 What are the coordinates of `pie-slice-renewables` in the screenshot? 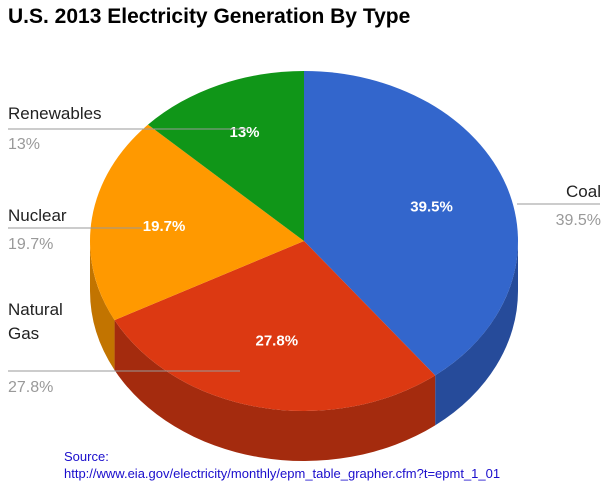 It's located at (226, 156).